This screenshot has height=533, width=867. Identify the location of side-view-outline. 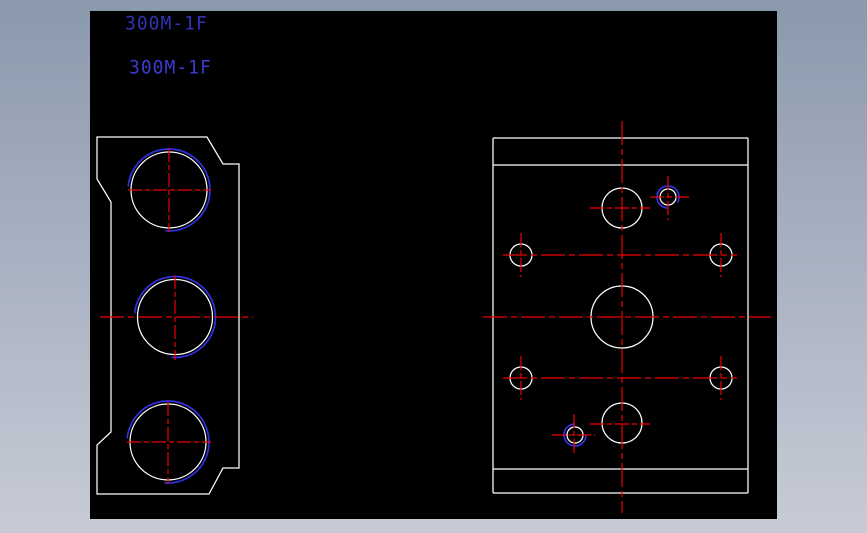
(168, 315).